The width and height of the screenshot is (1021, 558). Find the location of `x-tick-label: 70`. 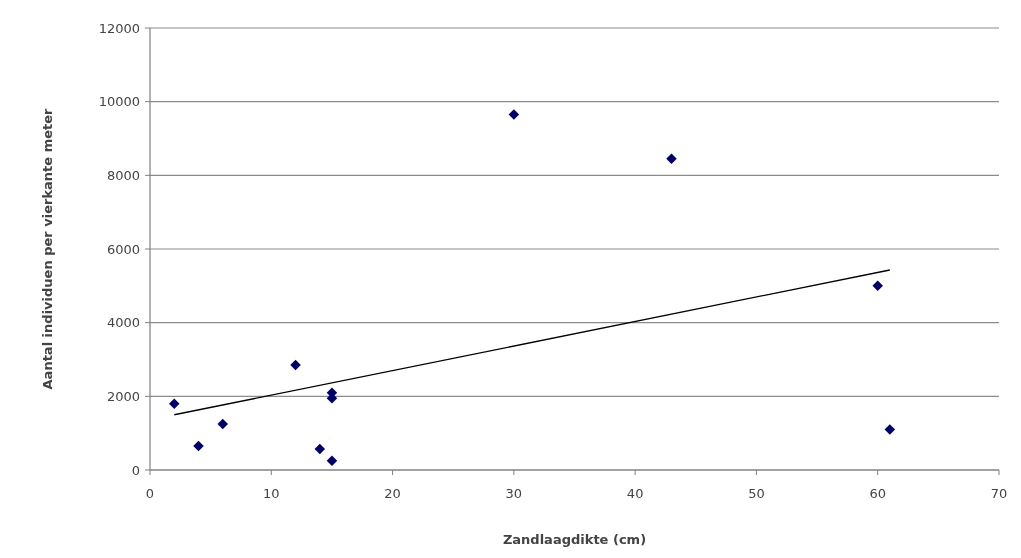

x-tick-label: 70 is located at coordinates (999, 493).